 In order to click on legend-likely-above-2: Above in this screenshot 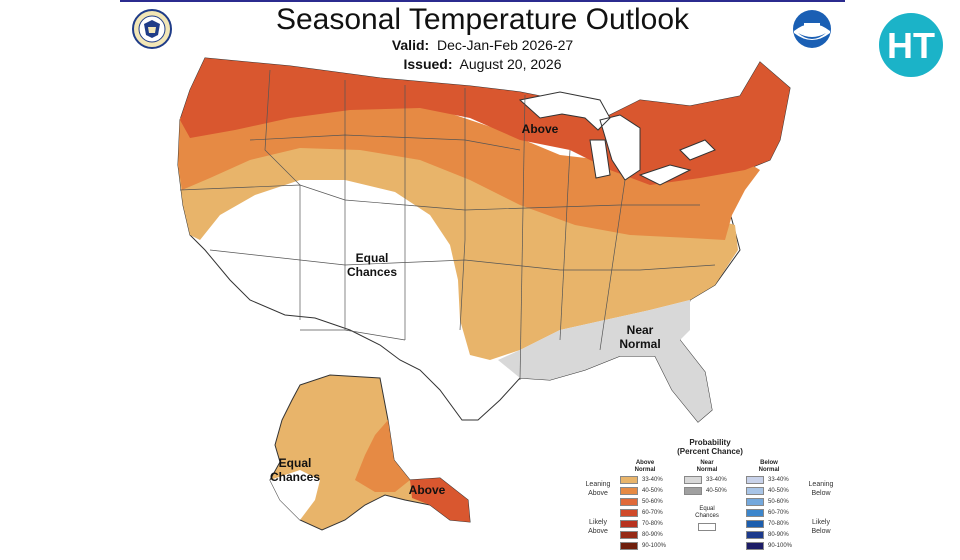, I will do `click(598, 531)`.